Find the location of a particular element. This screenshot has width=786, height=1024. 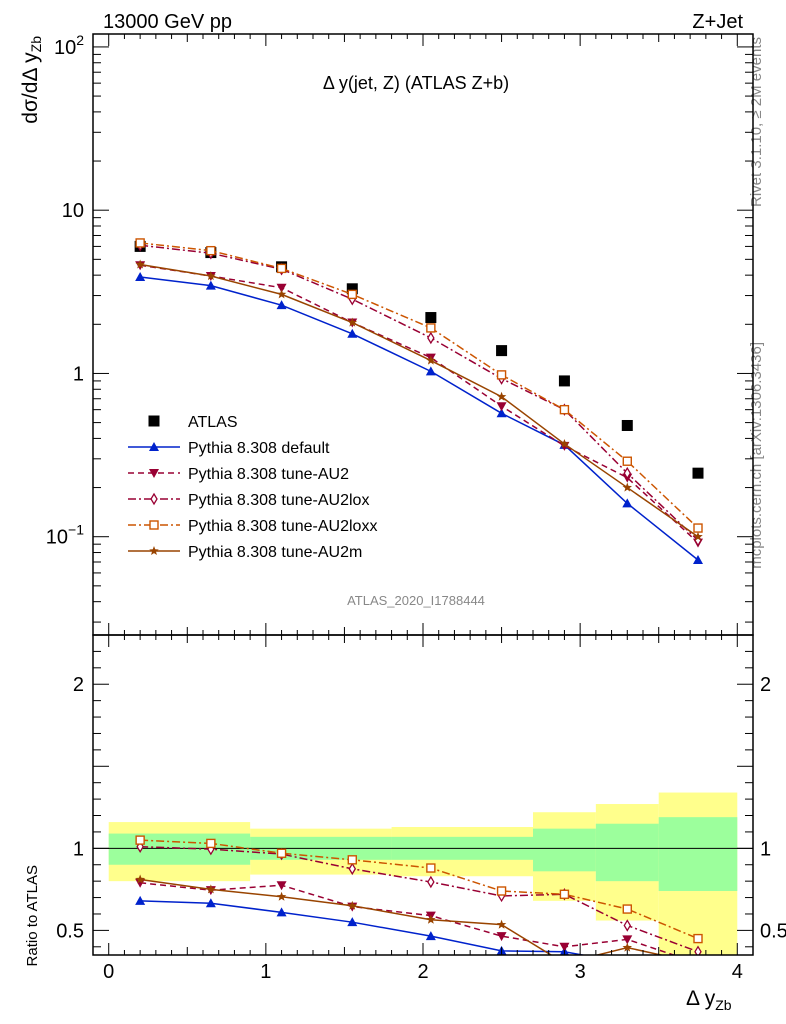

legend-label: Pythia 8.308 tune-AU2loxx is located at coordinates (282, 526).